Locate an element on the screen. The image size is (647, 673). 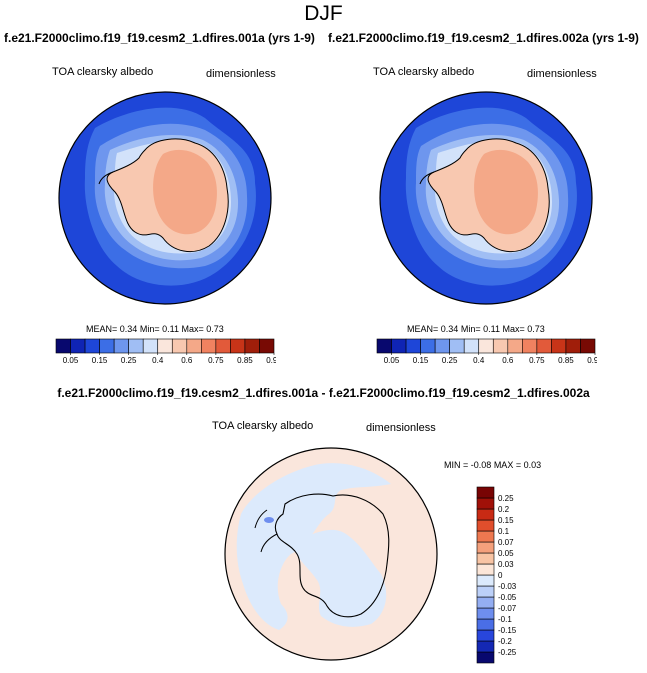
panel1-max-value: 0.73 is located at coordinates (215, 329).